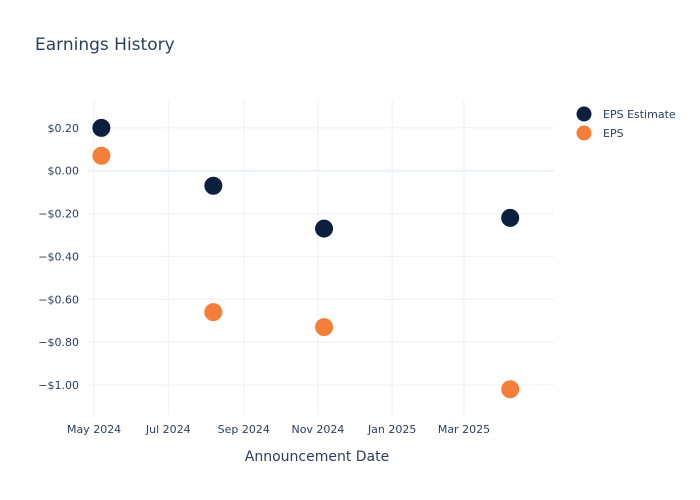 The image size is (700, 500). I want to click on legend-marker-eps-estimate, so click(584, 114).